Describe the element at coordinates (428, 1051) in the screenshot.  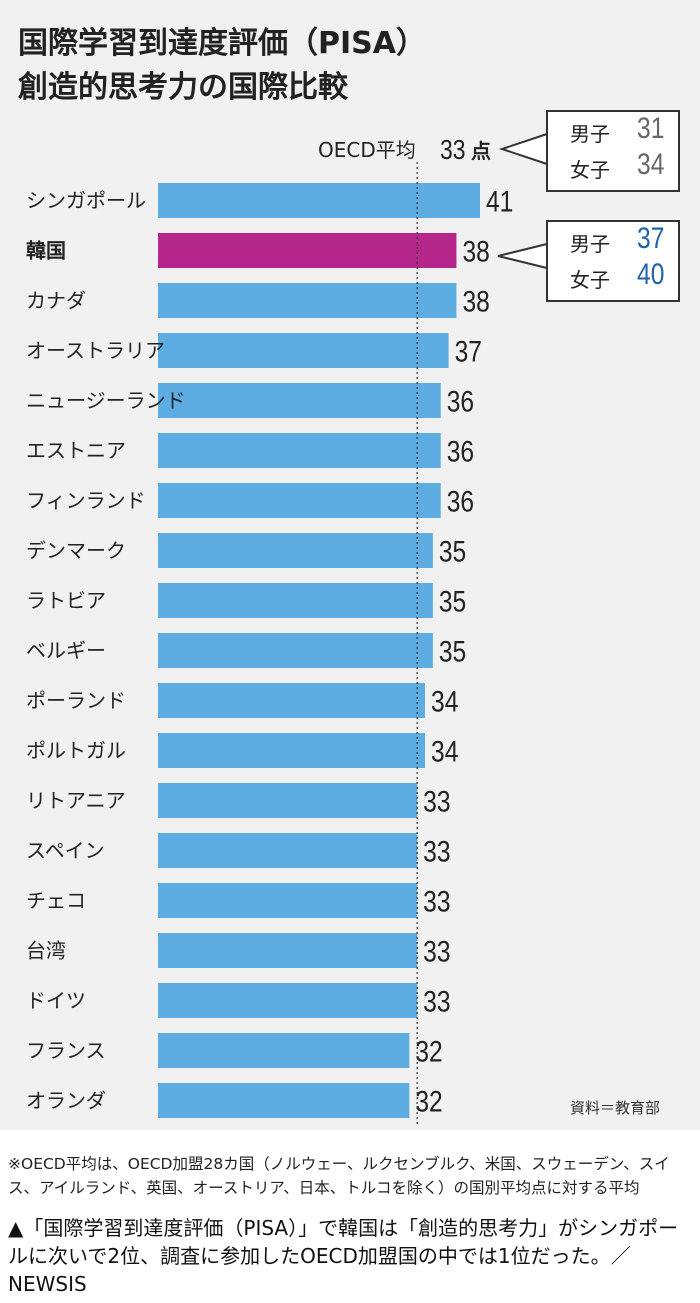
I see `value-label-17: 32` at that location.